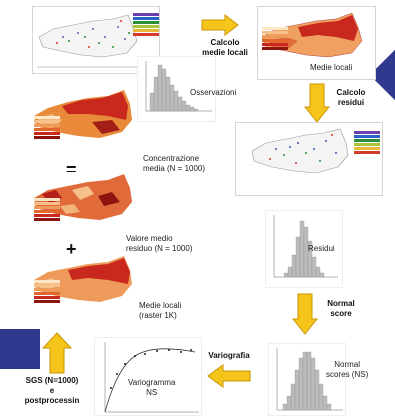  What do you see at coordinates (20, 349) in the screenshot?
I see `navy-accent-left` at bounding box center [20, 349].